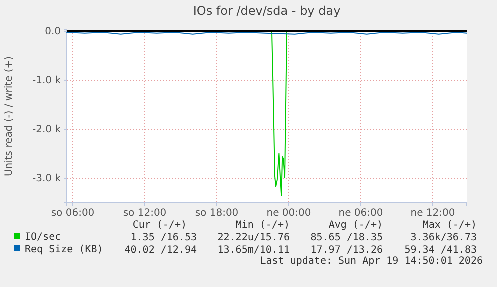 This screenshot has height=287, width=497. Describe the element at coordinates (361, 214) in the screenshot. I see `x-tick-label: ne 06:00` at that location.